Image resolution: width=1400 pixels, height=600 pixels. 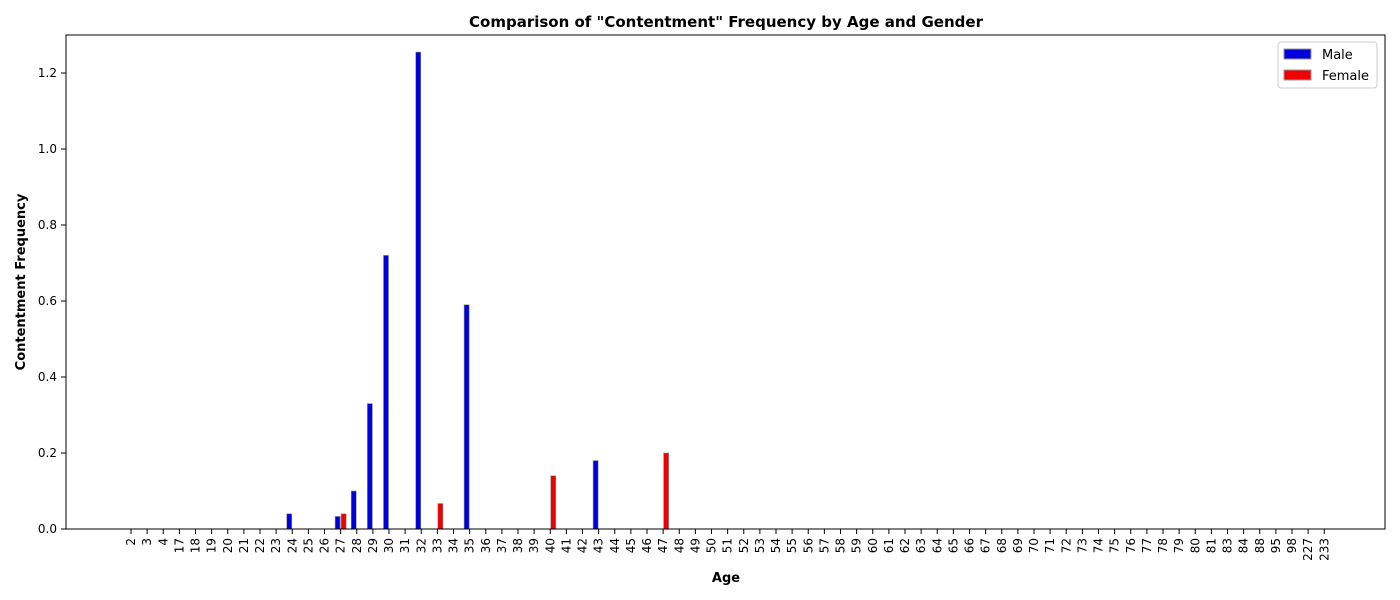 I want to click on y-tick-label: 1.2, so click(x=47, y=73).